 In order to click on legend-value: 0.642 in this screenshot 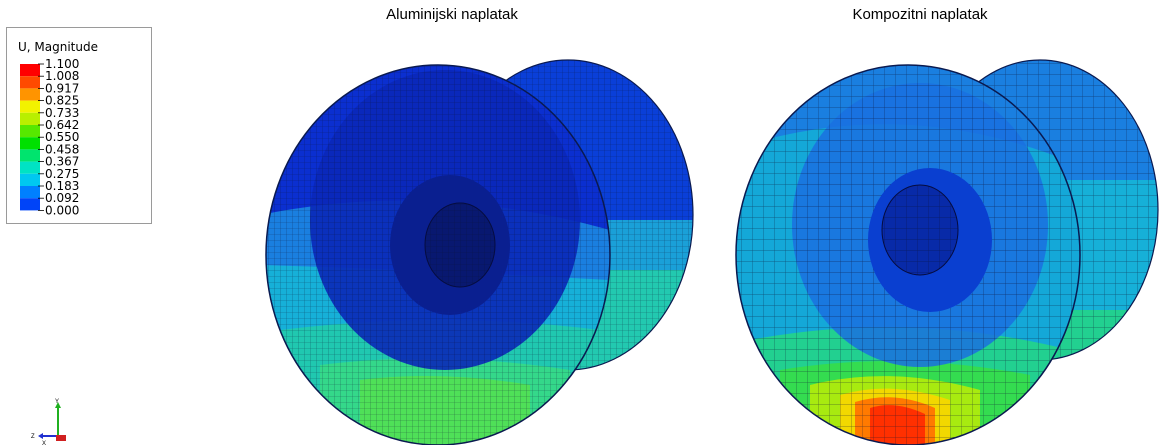, I will do `click(62, 125)`.